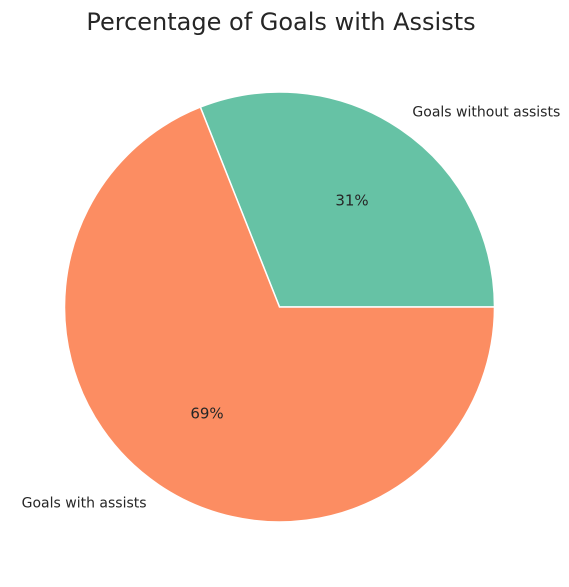 The width and height of the screenshot is (569, 587). I want to click on slice-label-2: Goals with assists, so click(84, 504).